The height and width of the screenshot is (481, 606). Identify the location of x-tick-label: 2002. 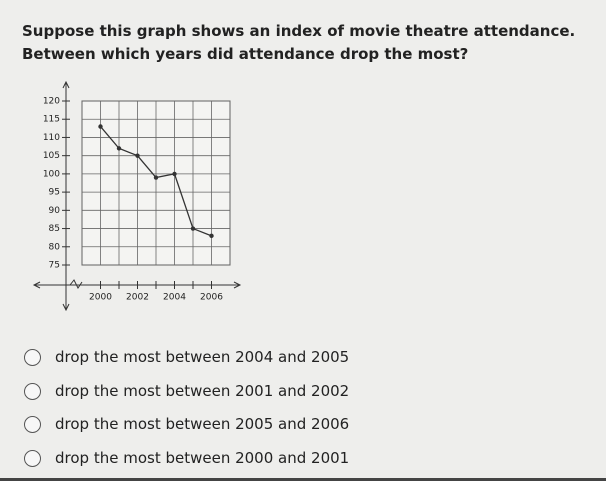
(137, 298).